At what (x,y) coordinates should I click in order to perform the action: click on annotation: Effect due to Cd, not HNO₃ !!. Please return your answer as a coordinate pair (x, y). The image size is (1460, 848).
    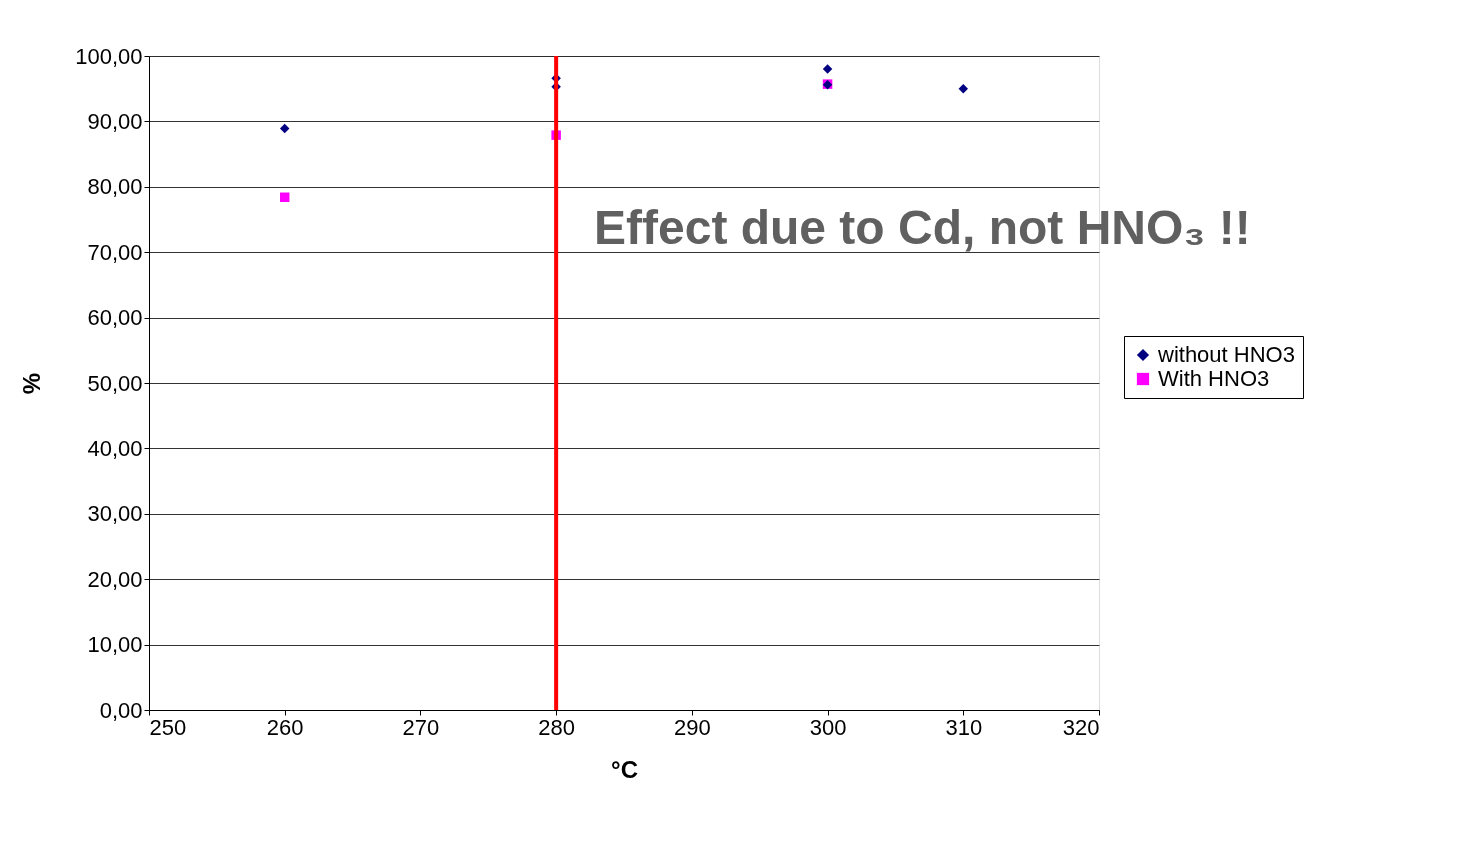
    Looking at the image, I should click on (922, 227).